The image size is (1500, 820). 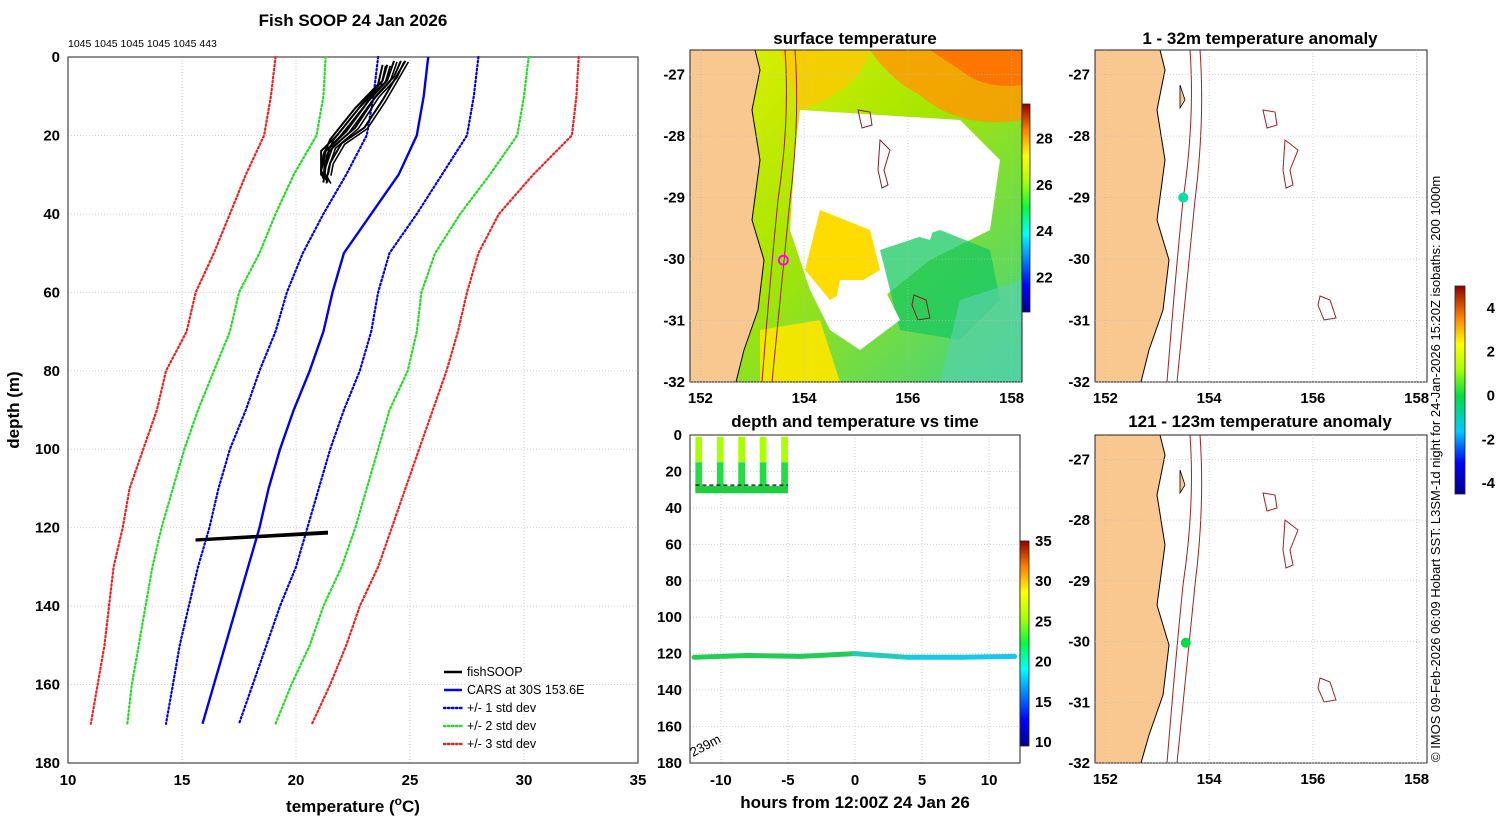 I want to click on sst-title: surface temperature, so click(x=854, y=38).